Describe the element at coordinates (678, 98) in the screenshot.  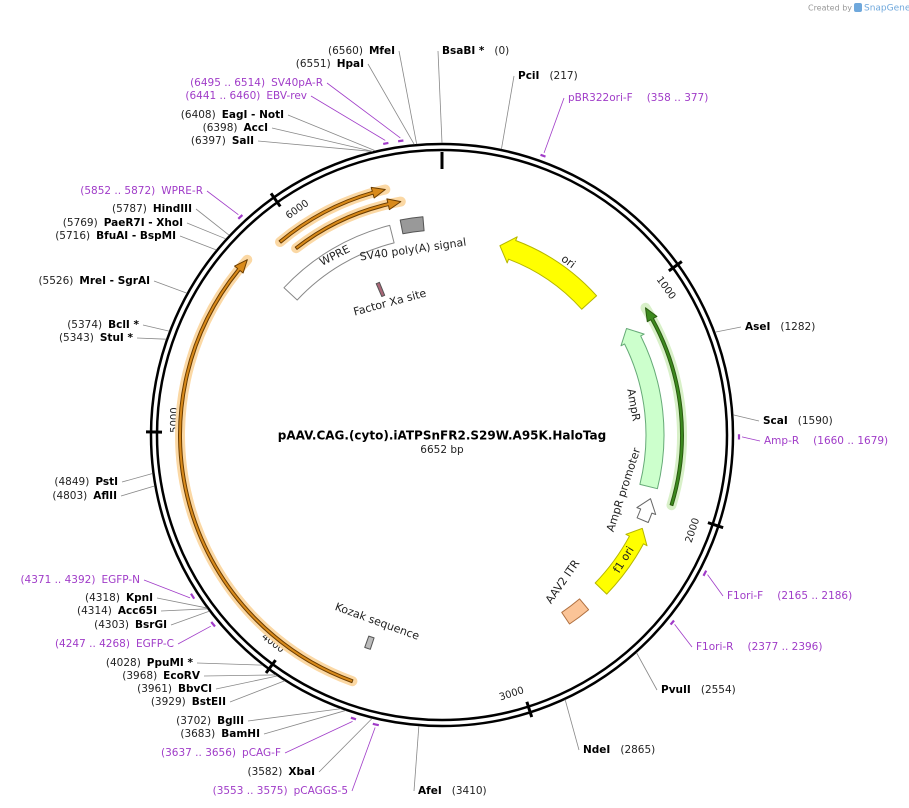
I see `primer-range: (358 .. 377)` at that location.